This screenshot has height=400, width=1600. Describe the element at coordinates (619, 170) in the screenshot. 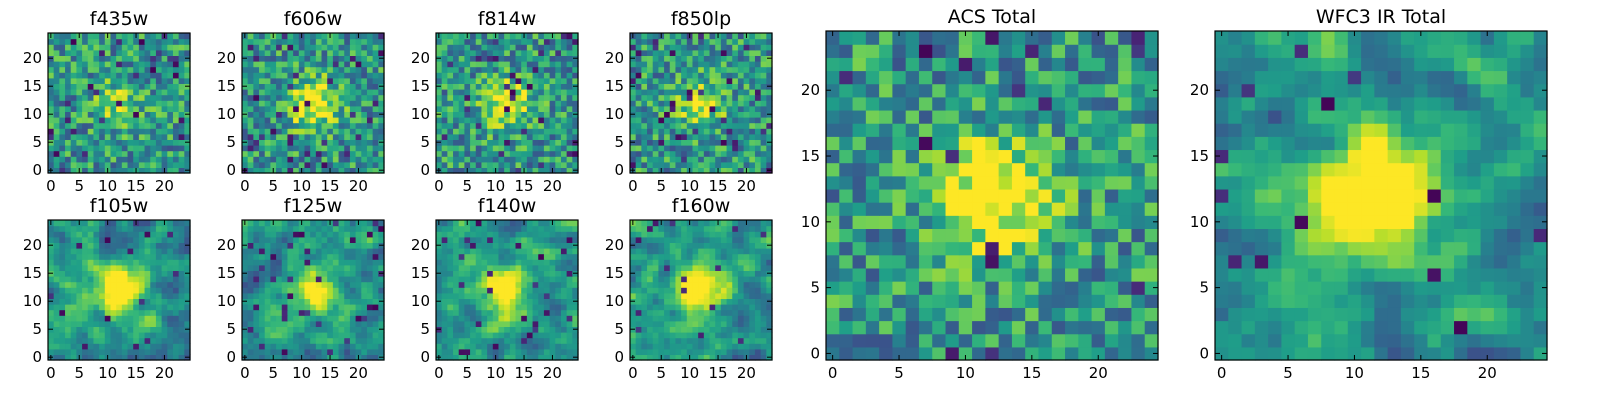

I see `y-tick-label: 0` at that location.